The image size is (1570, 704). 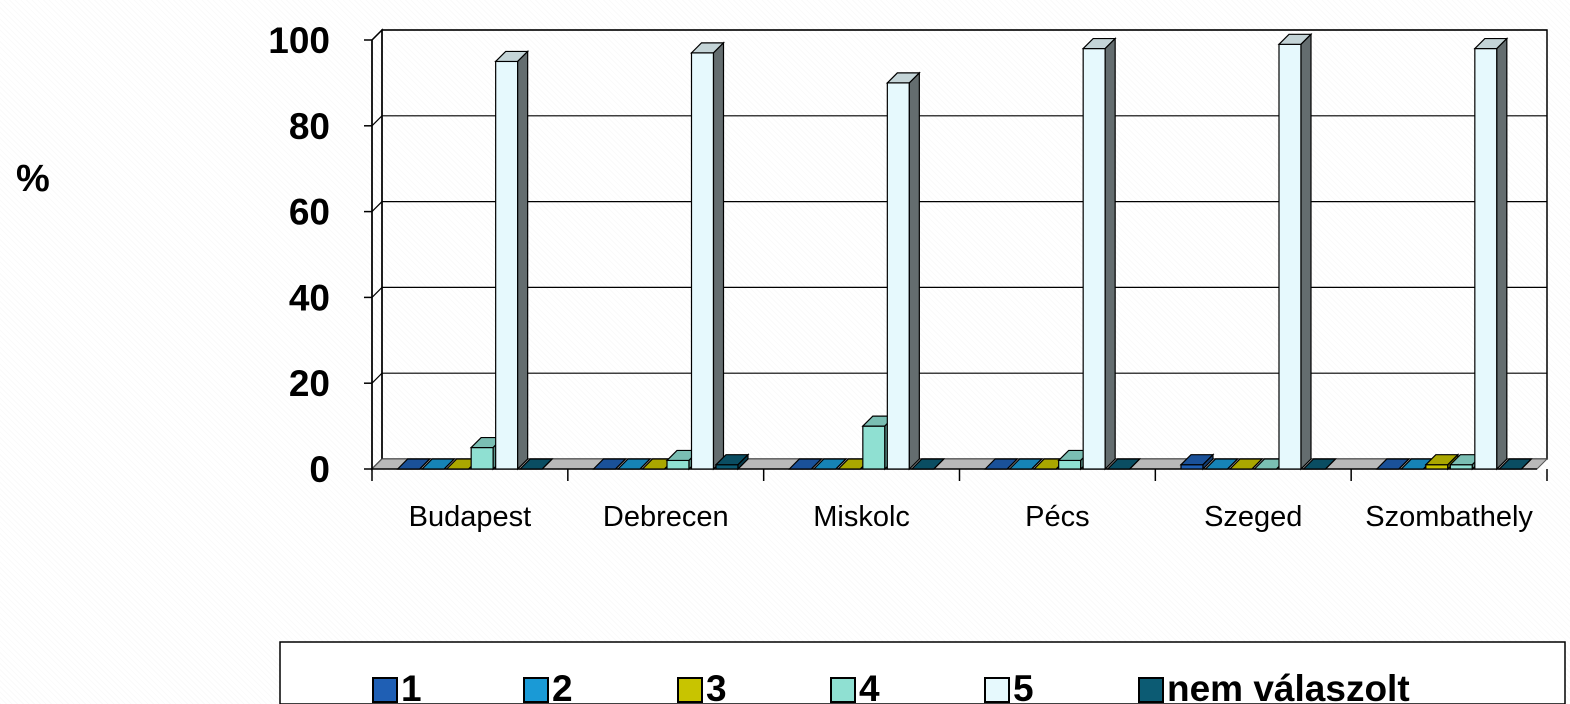 I want to click on y-tick-label: 100, so click(x=299, y=40).